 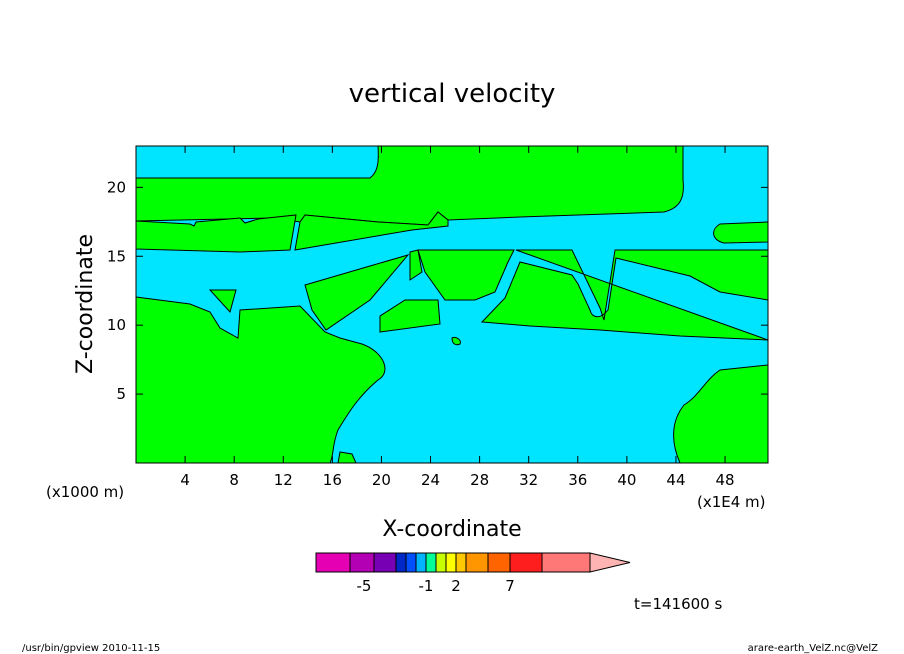 I want to click on x-tick-label: 8, so click(x=234, y=480).